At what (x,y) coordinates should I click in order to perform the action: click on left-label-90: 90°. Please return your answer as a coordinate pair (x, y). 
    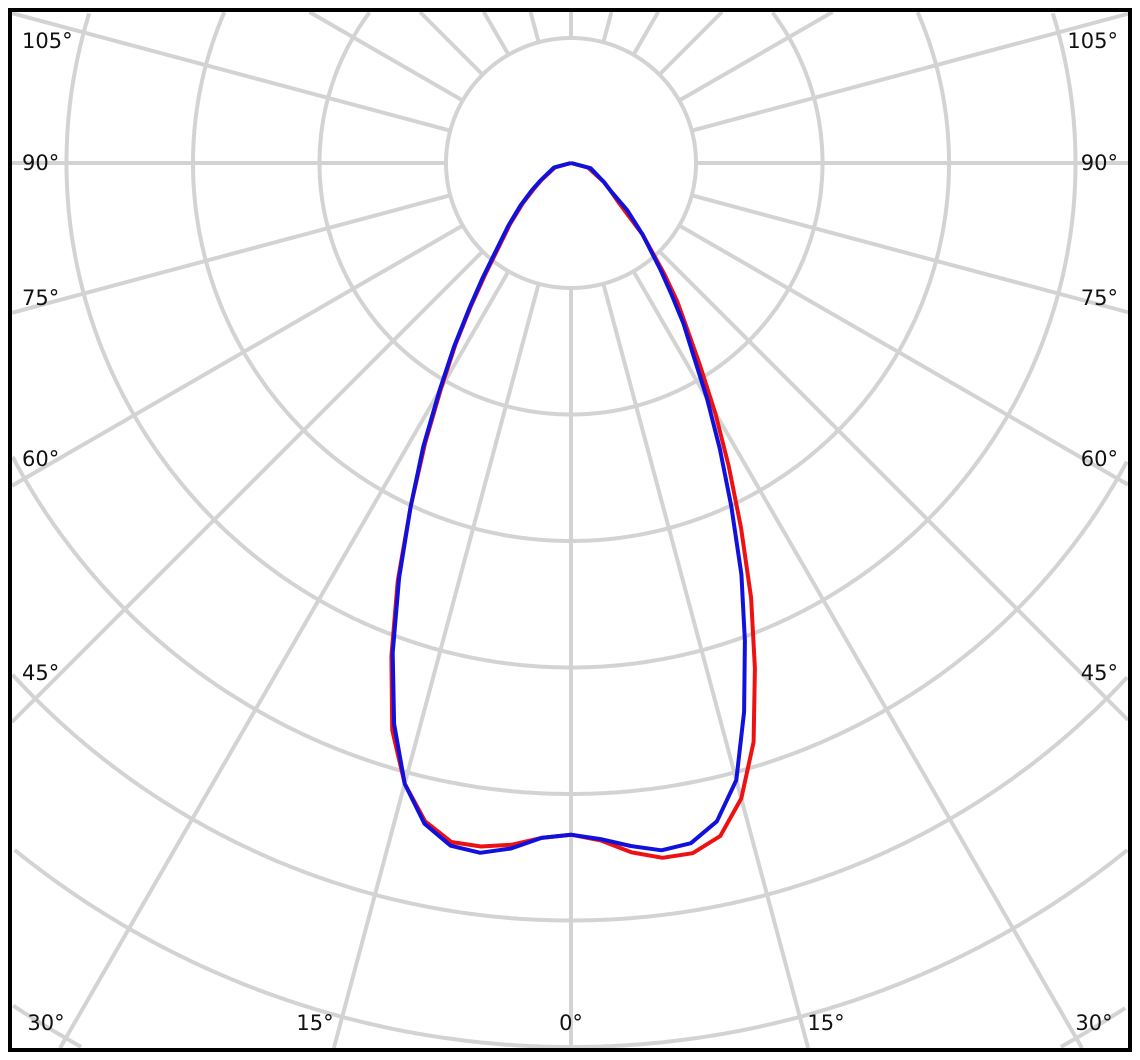
    Looking at the image, I should click on (40, 163).